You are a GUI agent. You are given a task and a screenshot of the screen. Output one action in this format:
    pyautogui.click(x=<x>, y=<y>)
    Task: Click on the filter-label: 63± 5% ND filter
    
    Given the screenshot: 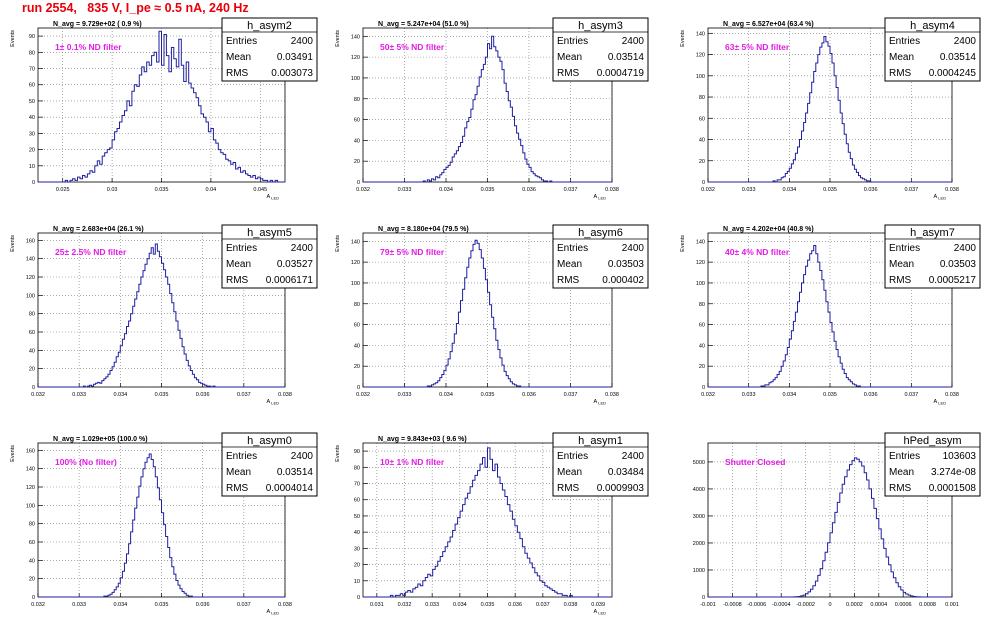 What is the action you would take?
    pyautogui.click(x=757, y=47)
    